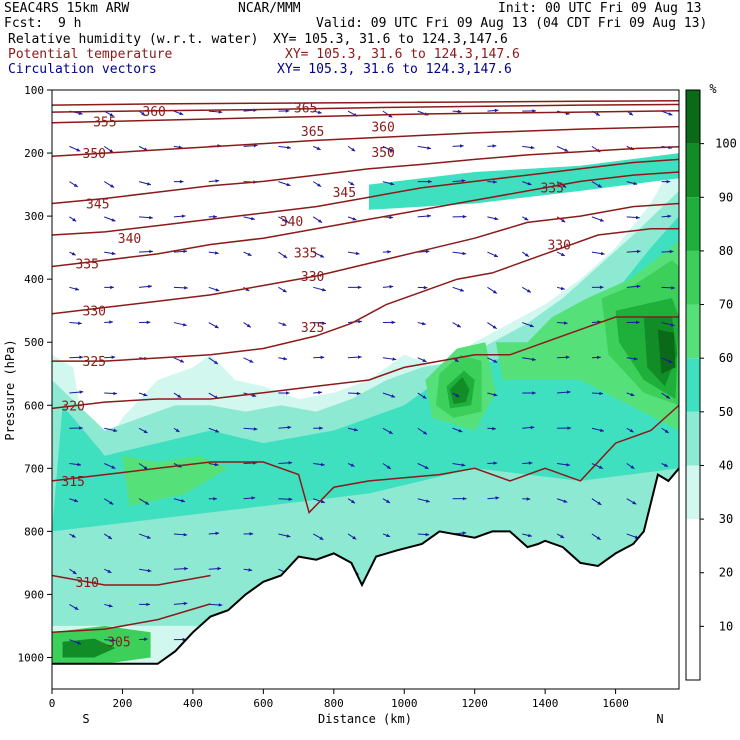 Image resolution: width=740 pixels, height=740 pixels. What do you see at coordinates (545, 703) in the screenshot?
I see `x-tick-label: 1400` at bounding box center [545, 703].